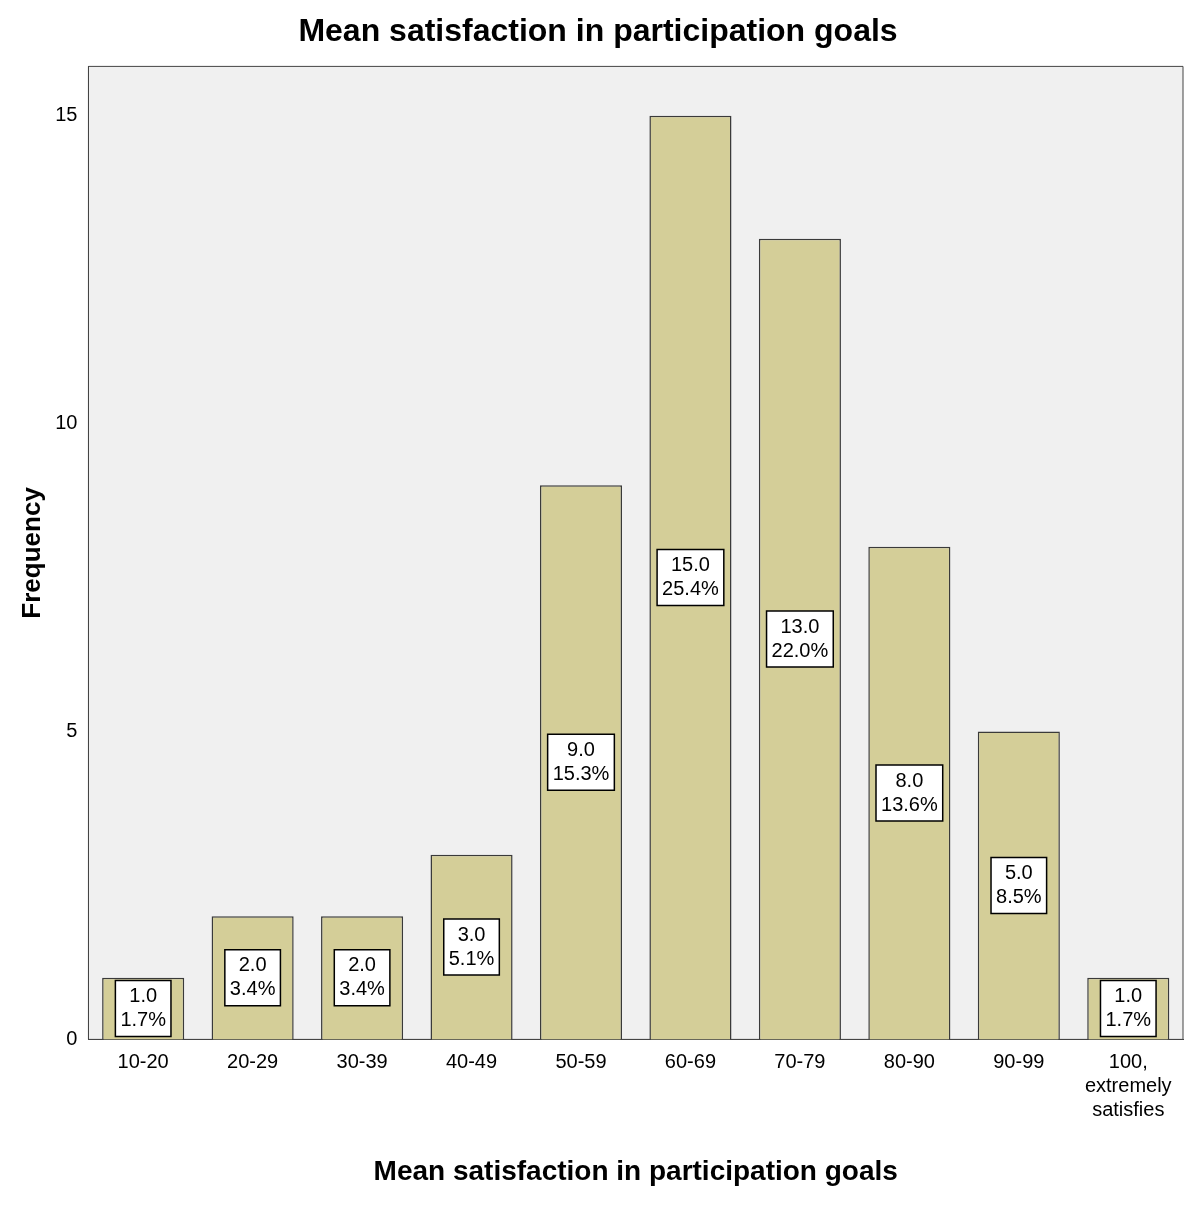 The width and height of the screenshot is (1197, 1207). I want to click on data-label: 8.0 13.6%, so click(909, 791).